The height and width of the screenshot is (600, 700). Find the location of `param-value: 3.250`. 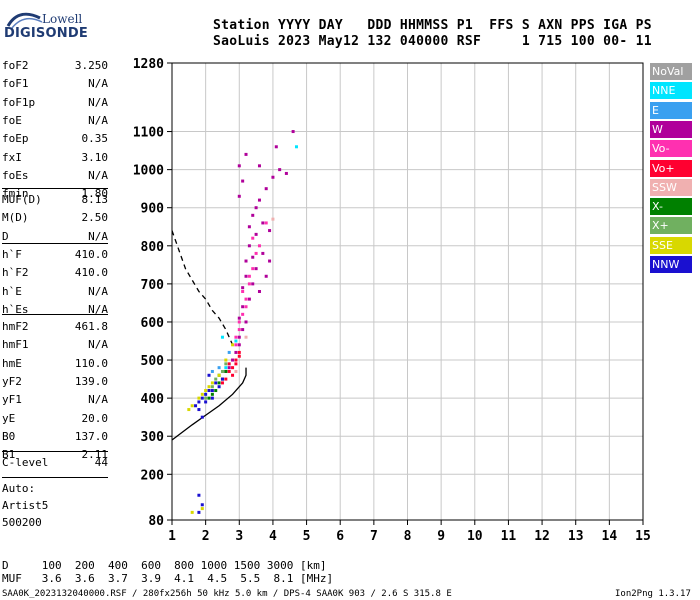

param-value: 3.250 is located at coordinates (91, 65).